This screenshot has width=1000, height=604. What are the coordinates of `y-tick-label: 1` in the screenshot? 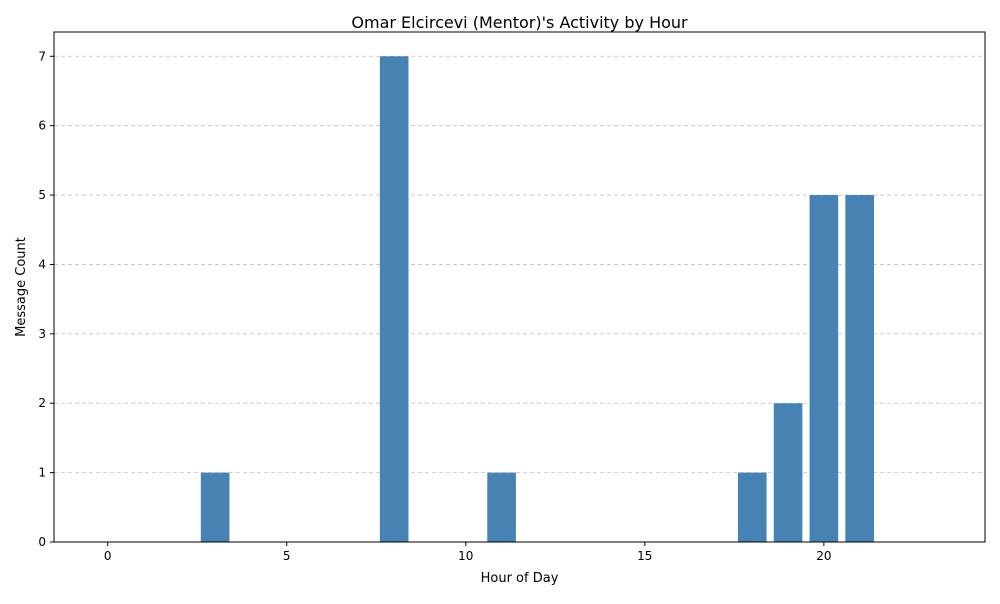 It's located at (42, 473).